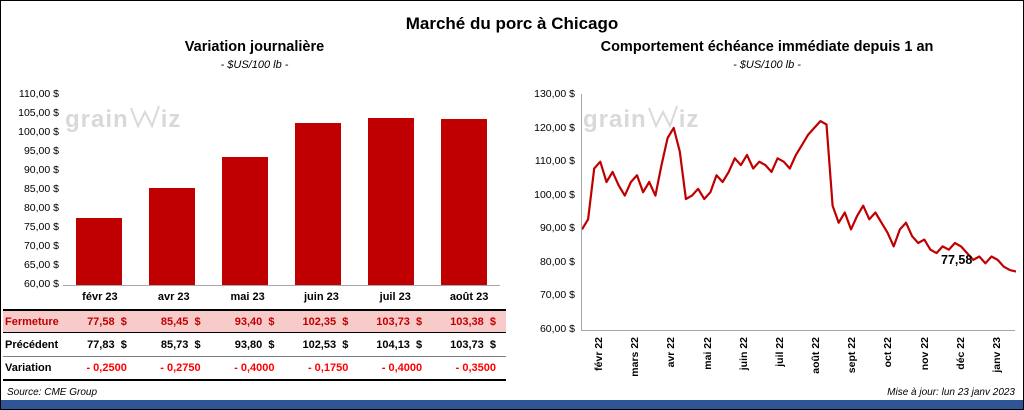 Image resolution: width=1024 pixels, height=410 pixels. I want to click on table-cell: 102,53 $, so click(325, 344).